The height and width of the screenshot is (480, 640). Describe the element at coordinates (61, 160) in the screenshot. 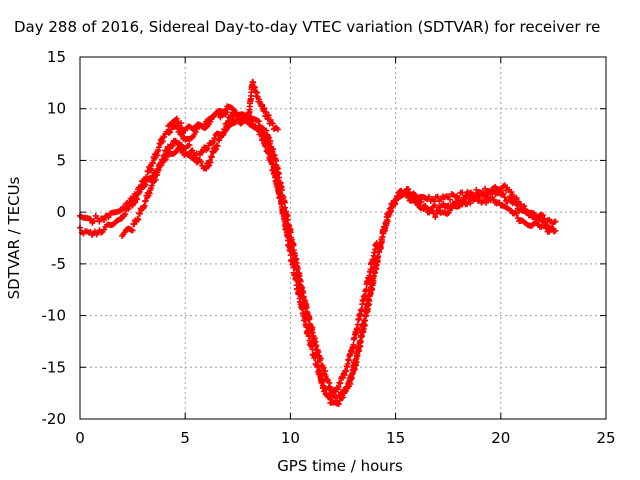

I see `y-tick-label: 5` at that location.